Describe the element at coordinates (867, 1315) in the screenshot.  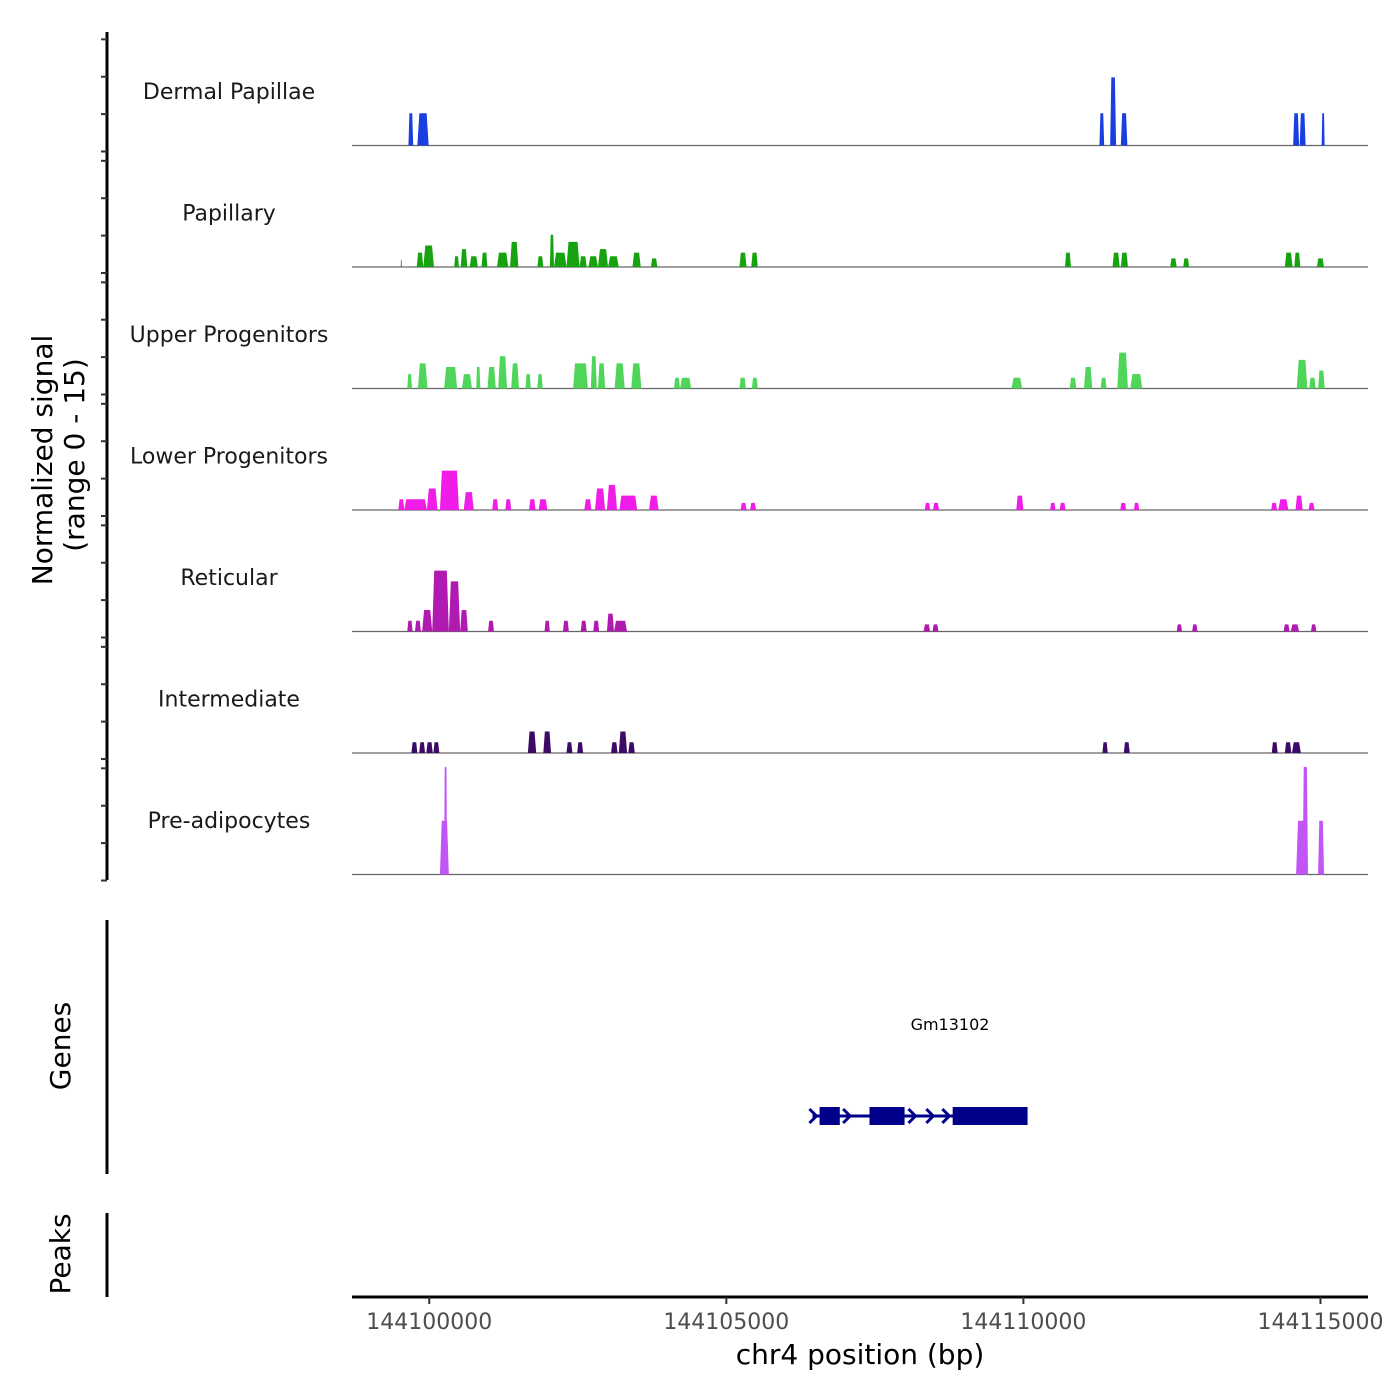
I see `x-axis: 144100000 144105000 144110000 144115000` at that location.